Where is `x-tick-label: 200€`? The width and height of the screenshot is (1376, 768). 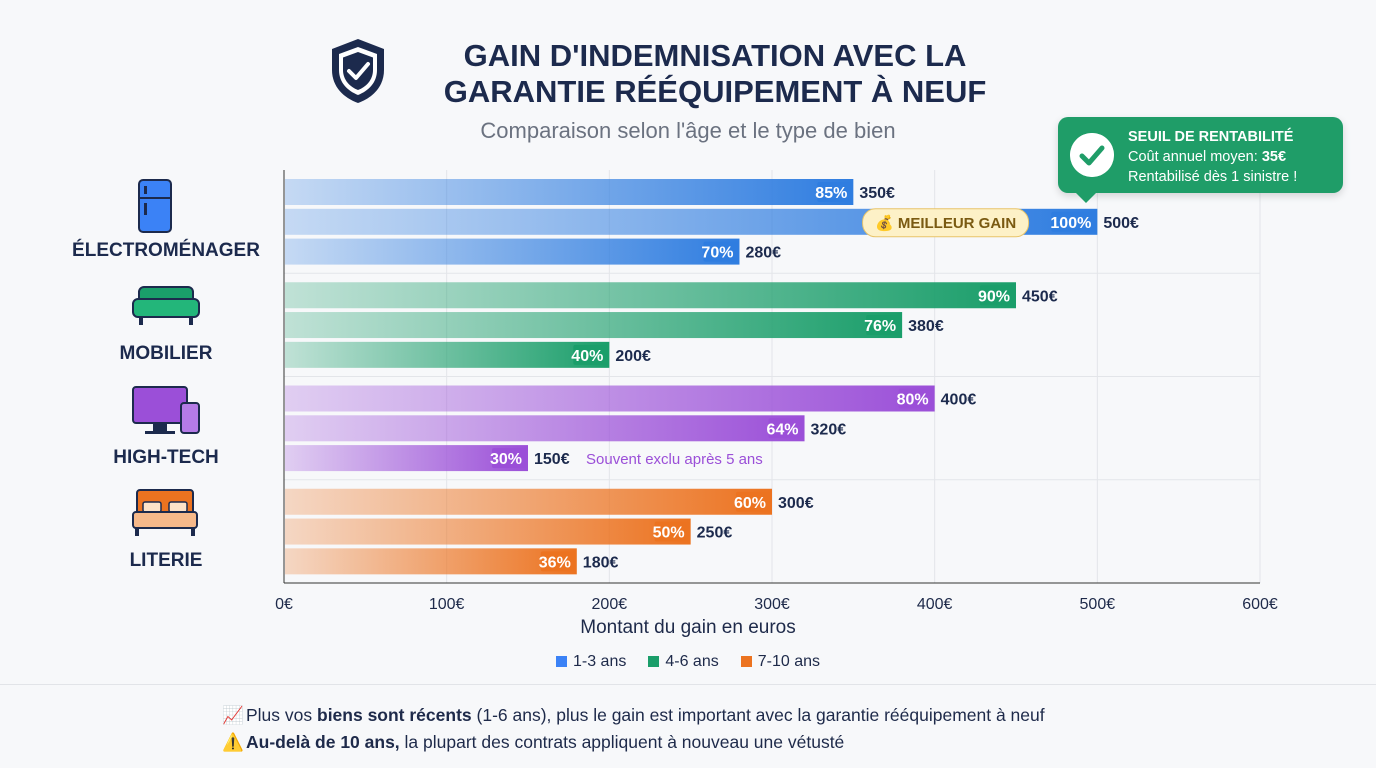 x-tick-label: 200€ is located at coordinates (610, 604).